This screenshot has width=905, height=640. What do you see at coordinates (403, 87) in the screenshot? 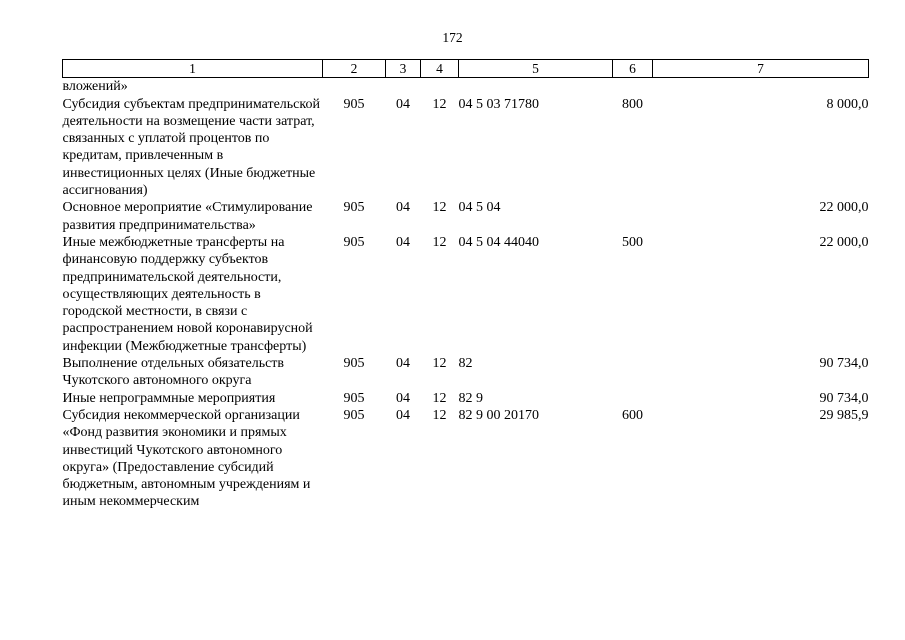
I see `table-cell-col3` at bounding box center [403, 87].